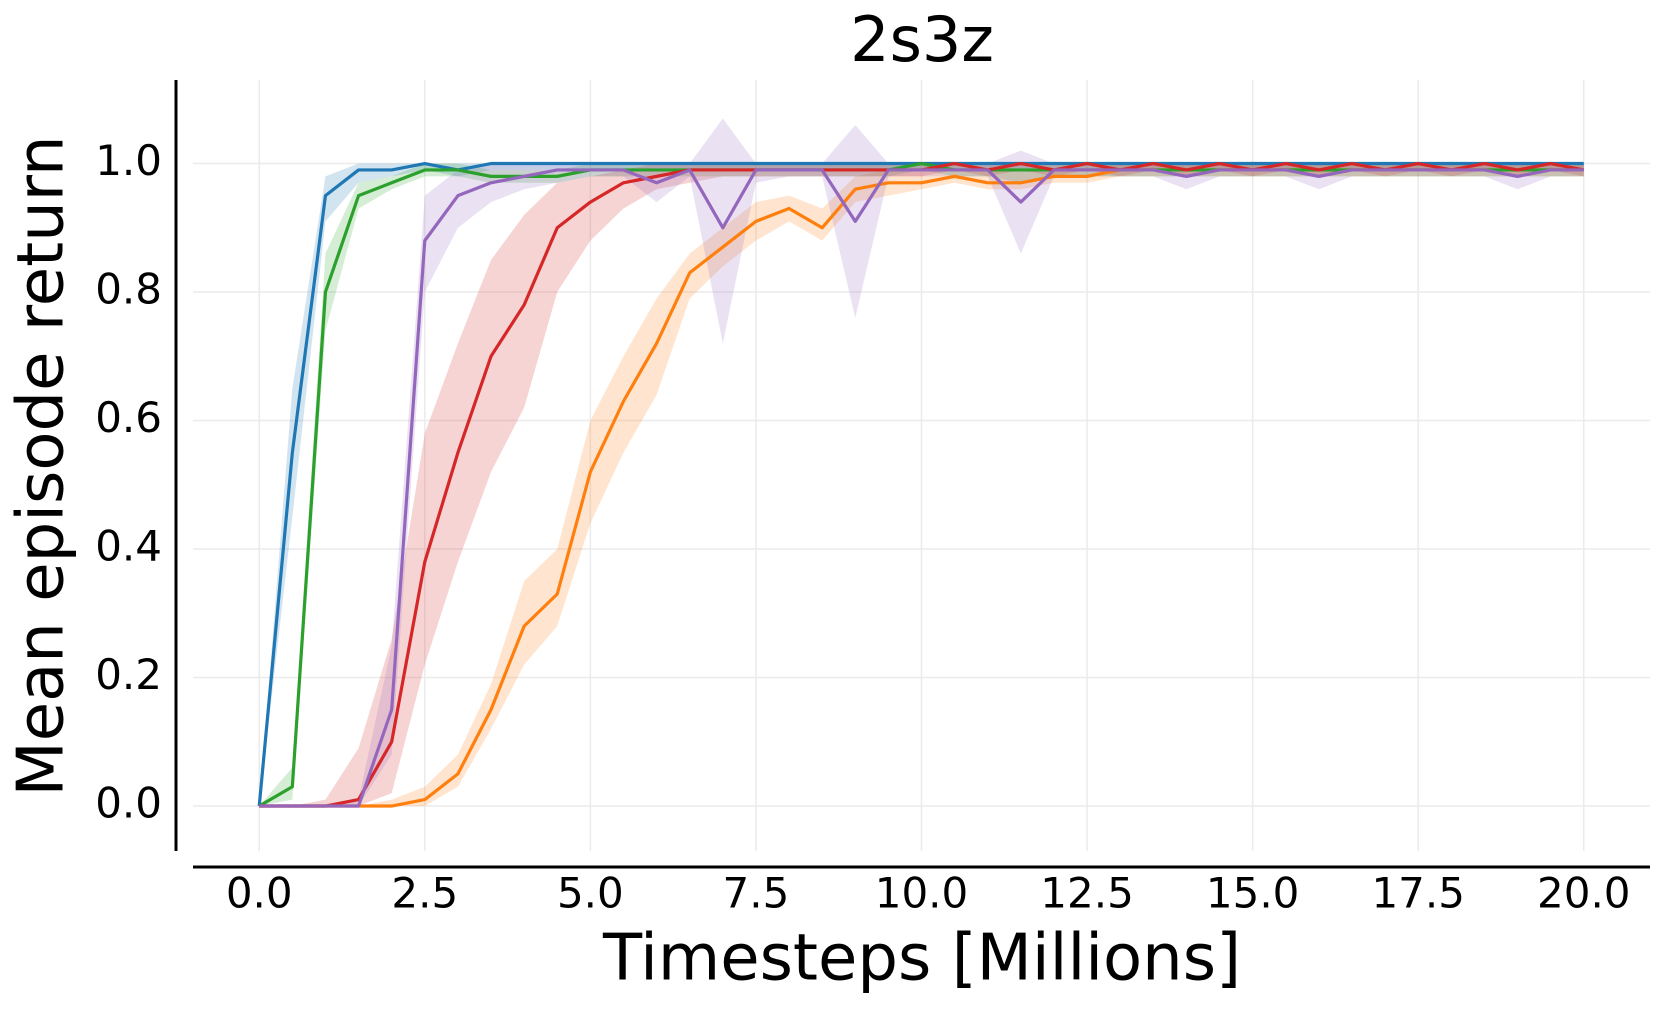 The height and width of the screenshot is (1012, 1661). What do you see at coordinates (424, 893) in the screenshot?
I see `x-tick-label: 2.5` at bounding box center [424, 893].